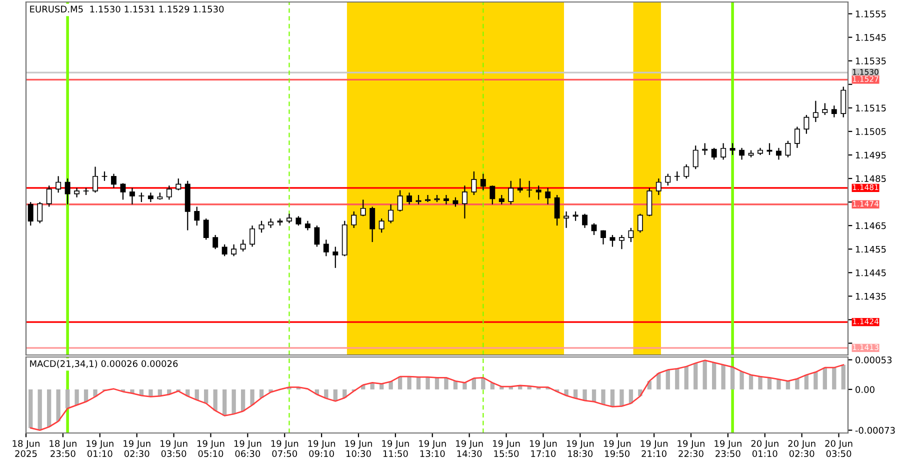 This screenshot has width=900, height=460. Describe the element at coordinates (865, 389) in the screenshot. I see `y-tick-label: 0.00` at that location.